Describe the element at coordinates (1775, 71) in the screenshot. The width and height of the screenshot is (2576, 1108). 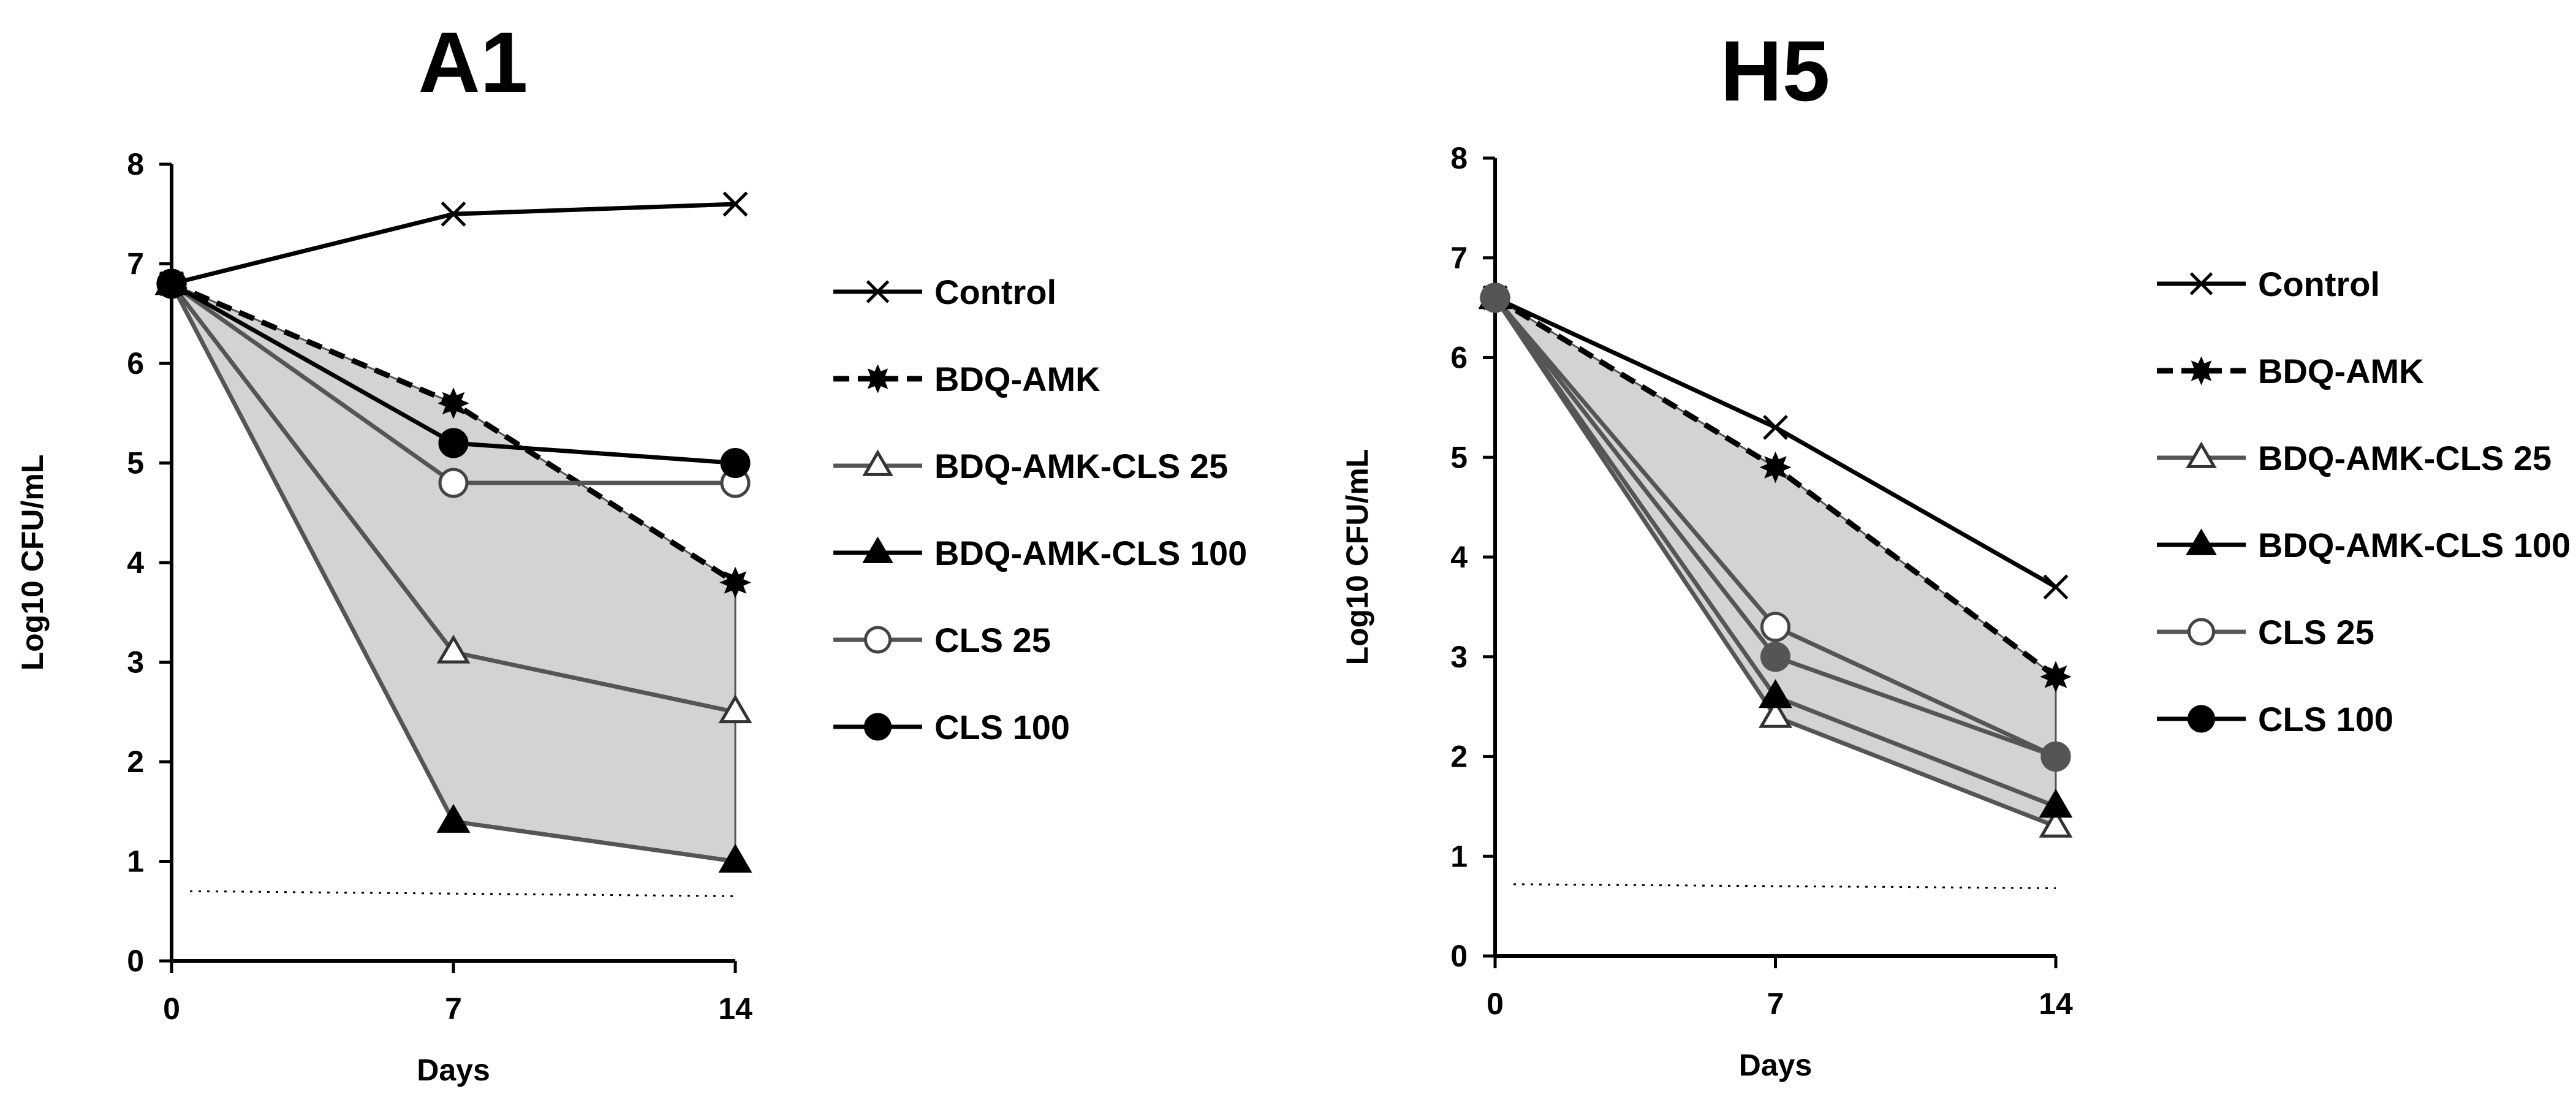
I see `chart-title: H5` at that location.